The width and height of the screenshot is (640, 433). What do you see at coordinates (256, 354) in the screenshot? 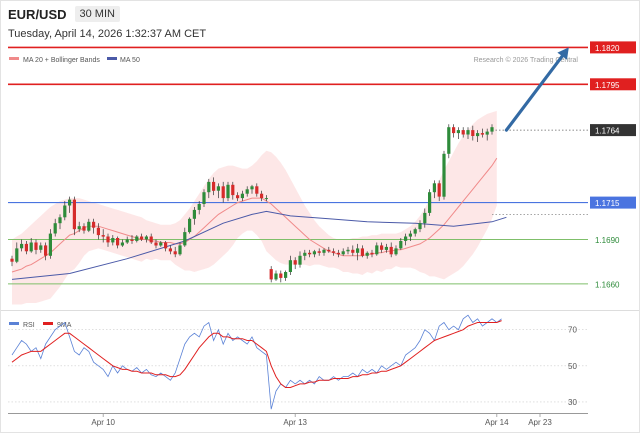
I see `rsi-ma-line` at bounding box center [256, 354].